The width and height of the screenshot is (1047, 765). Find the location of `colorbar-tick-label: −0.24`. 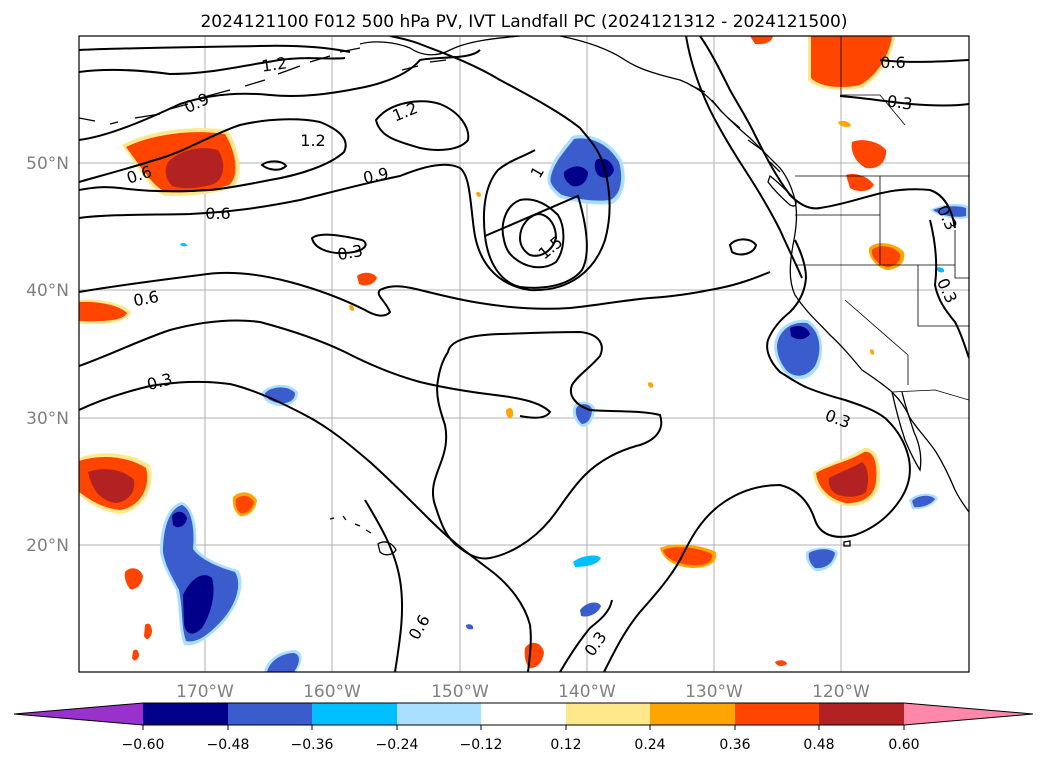

colorbar-tick-label: −0.24 is located at coordinates (397, 745).